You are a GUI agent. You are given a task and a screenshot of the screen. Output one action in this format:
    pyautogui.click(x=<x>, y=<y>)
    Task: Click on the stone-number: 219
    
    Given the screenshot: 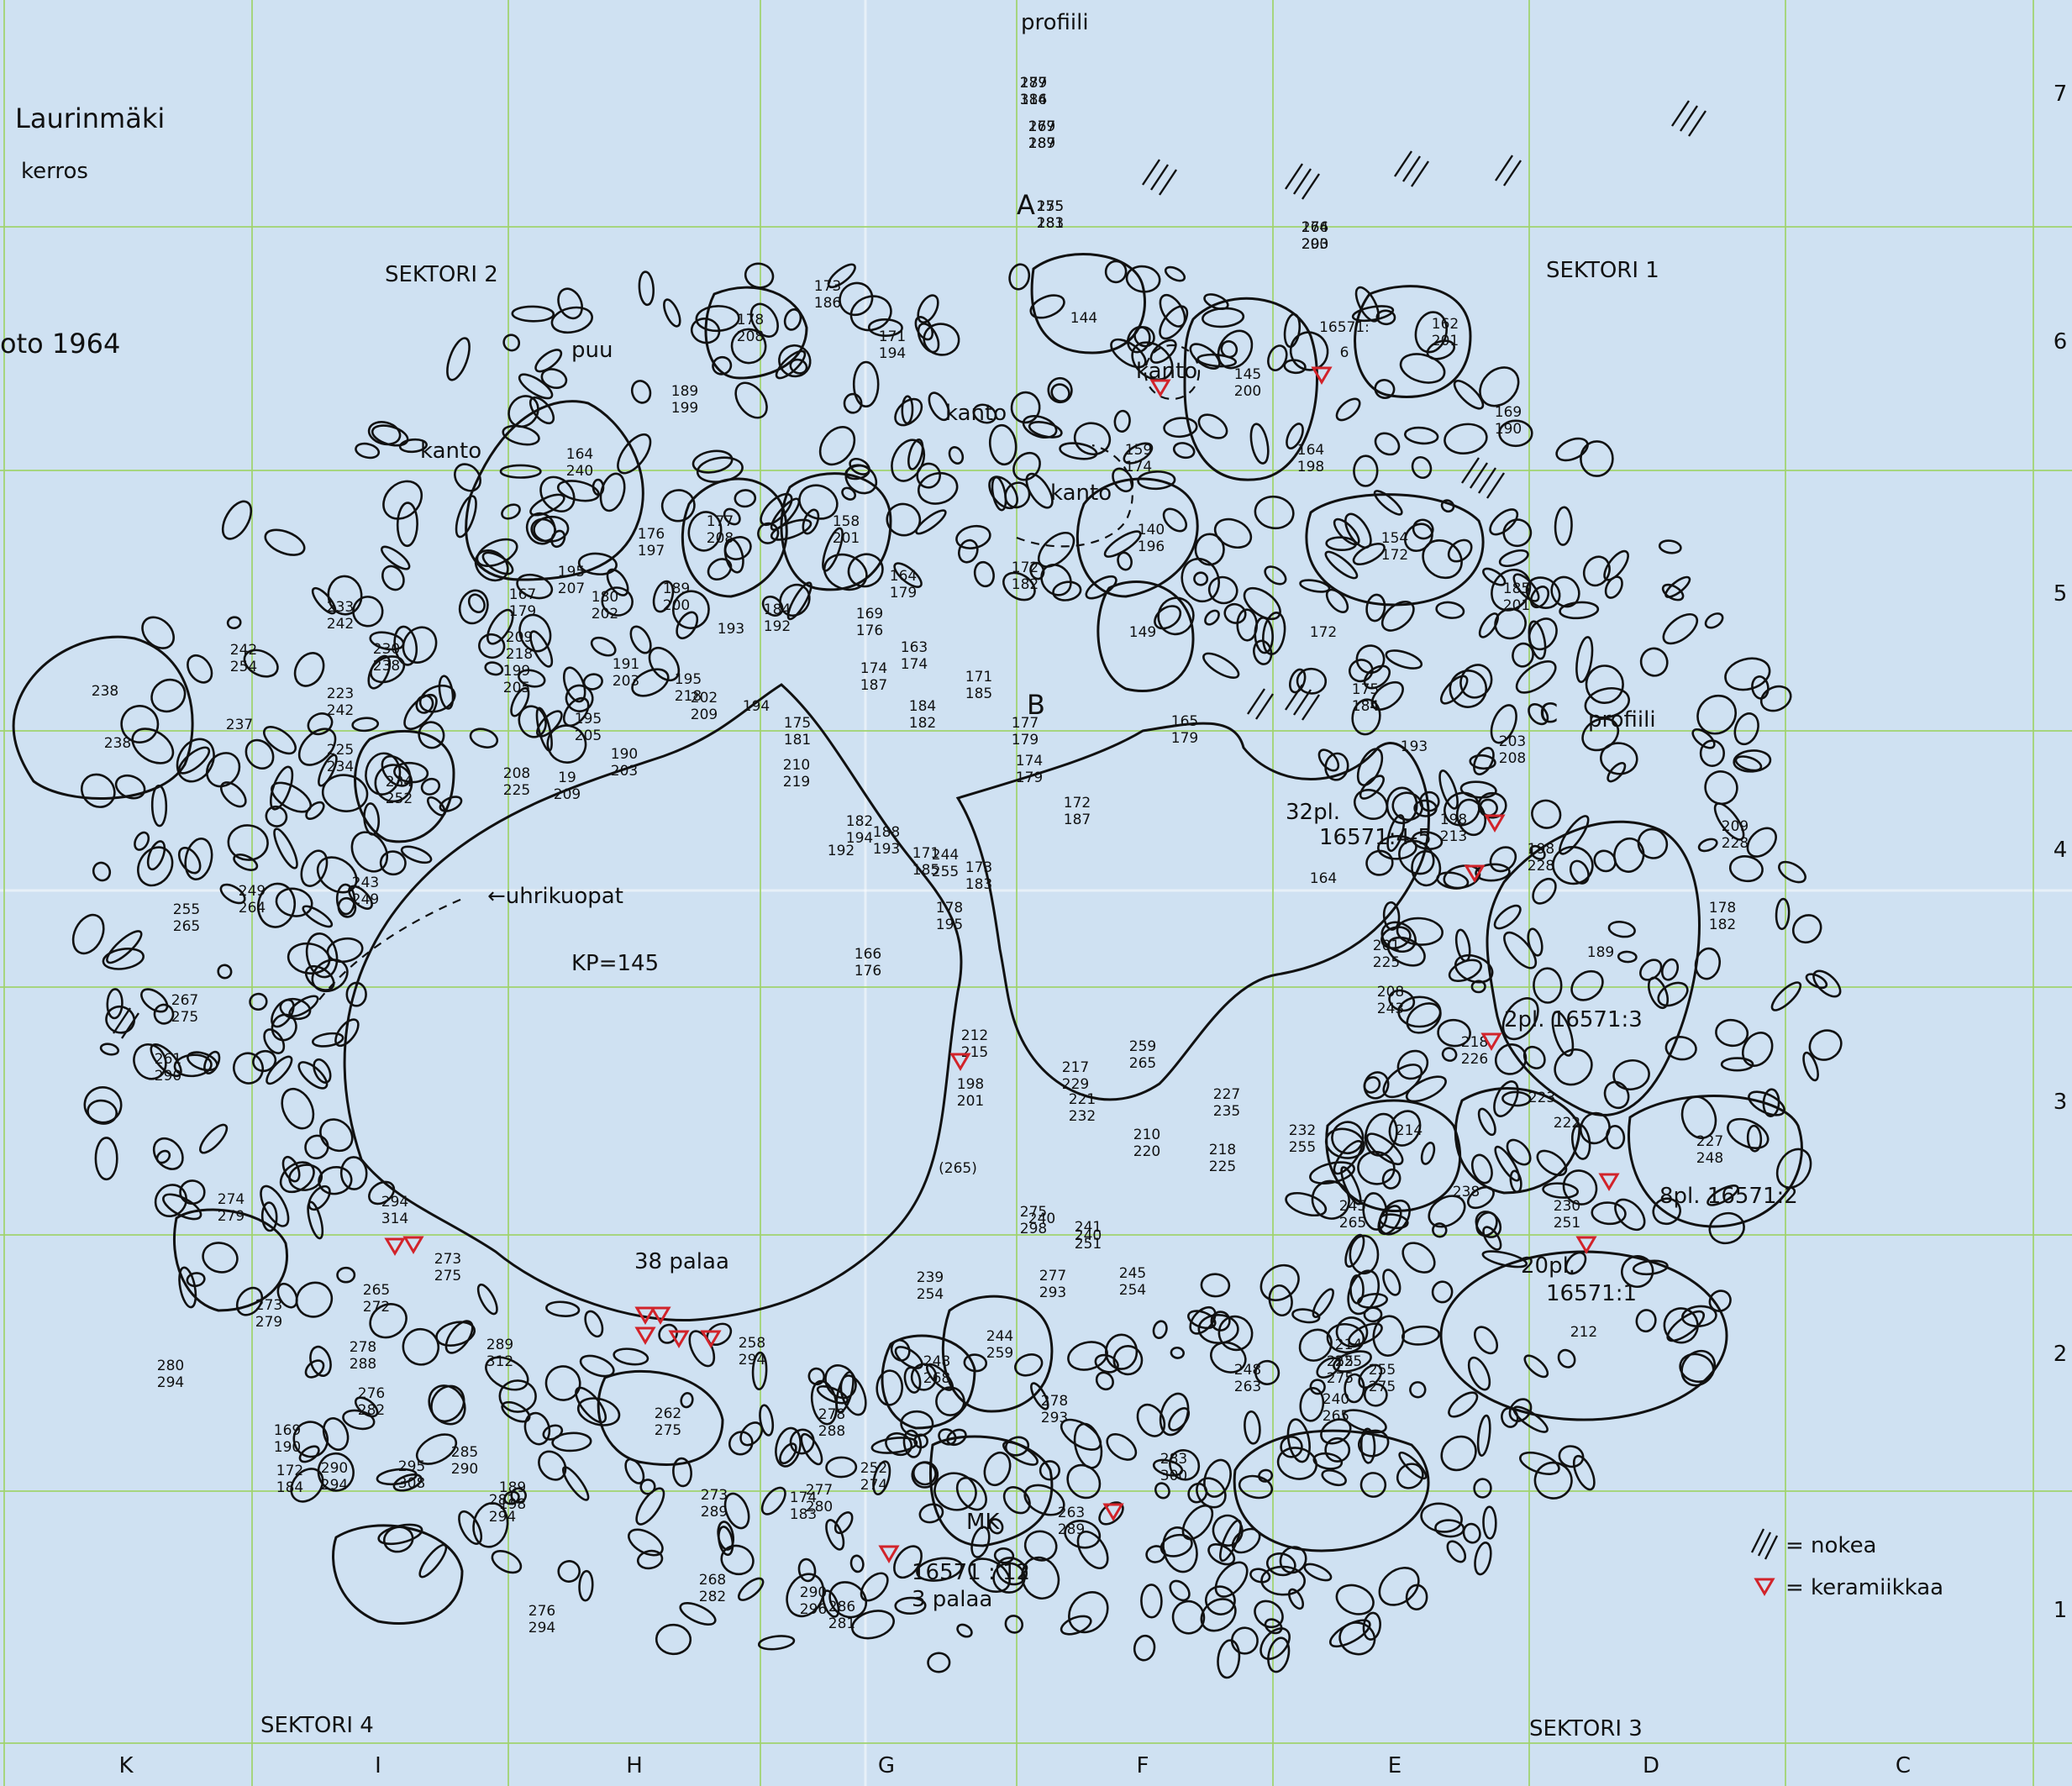 What is the action you would take?
    pyautogui.click(x=796, y=782)
    